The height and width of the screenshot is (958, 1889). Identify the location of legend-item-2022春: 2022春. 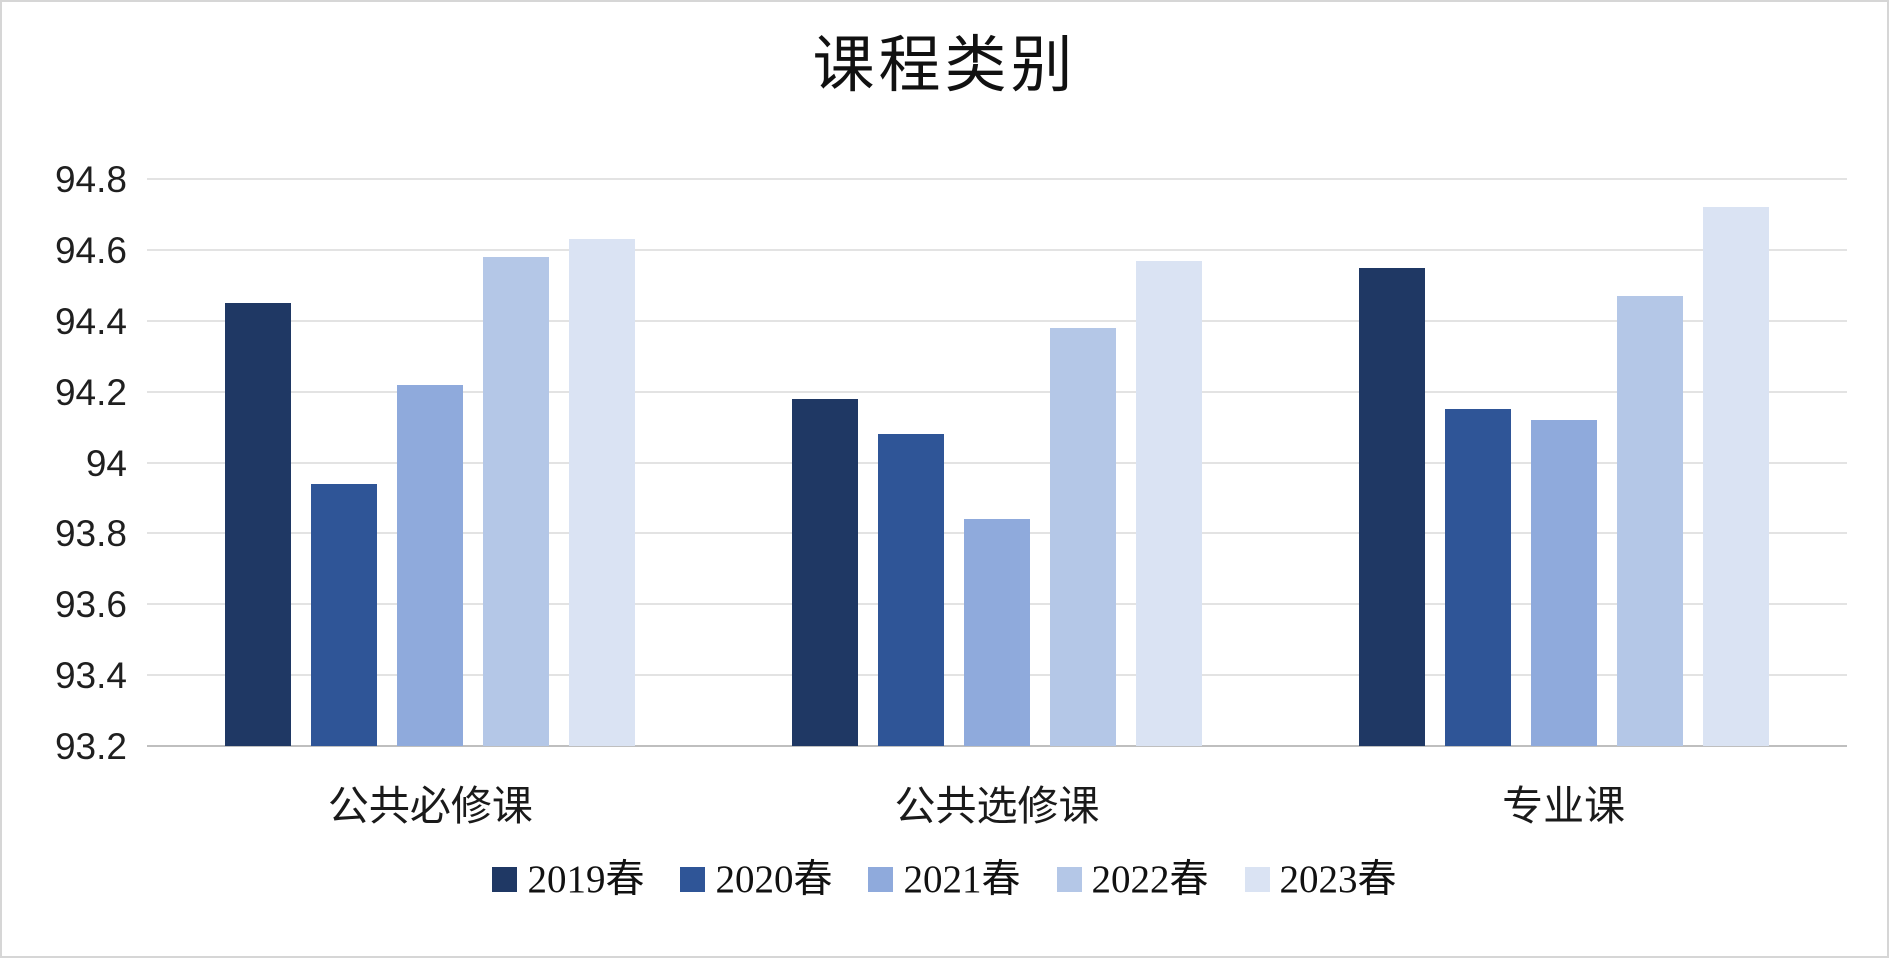
(1132, 879).